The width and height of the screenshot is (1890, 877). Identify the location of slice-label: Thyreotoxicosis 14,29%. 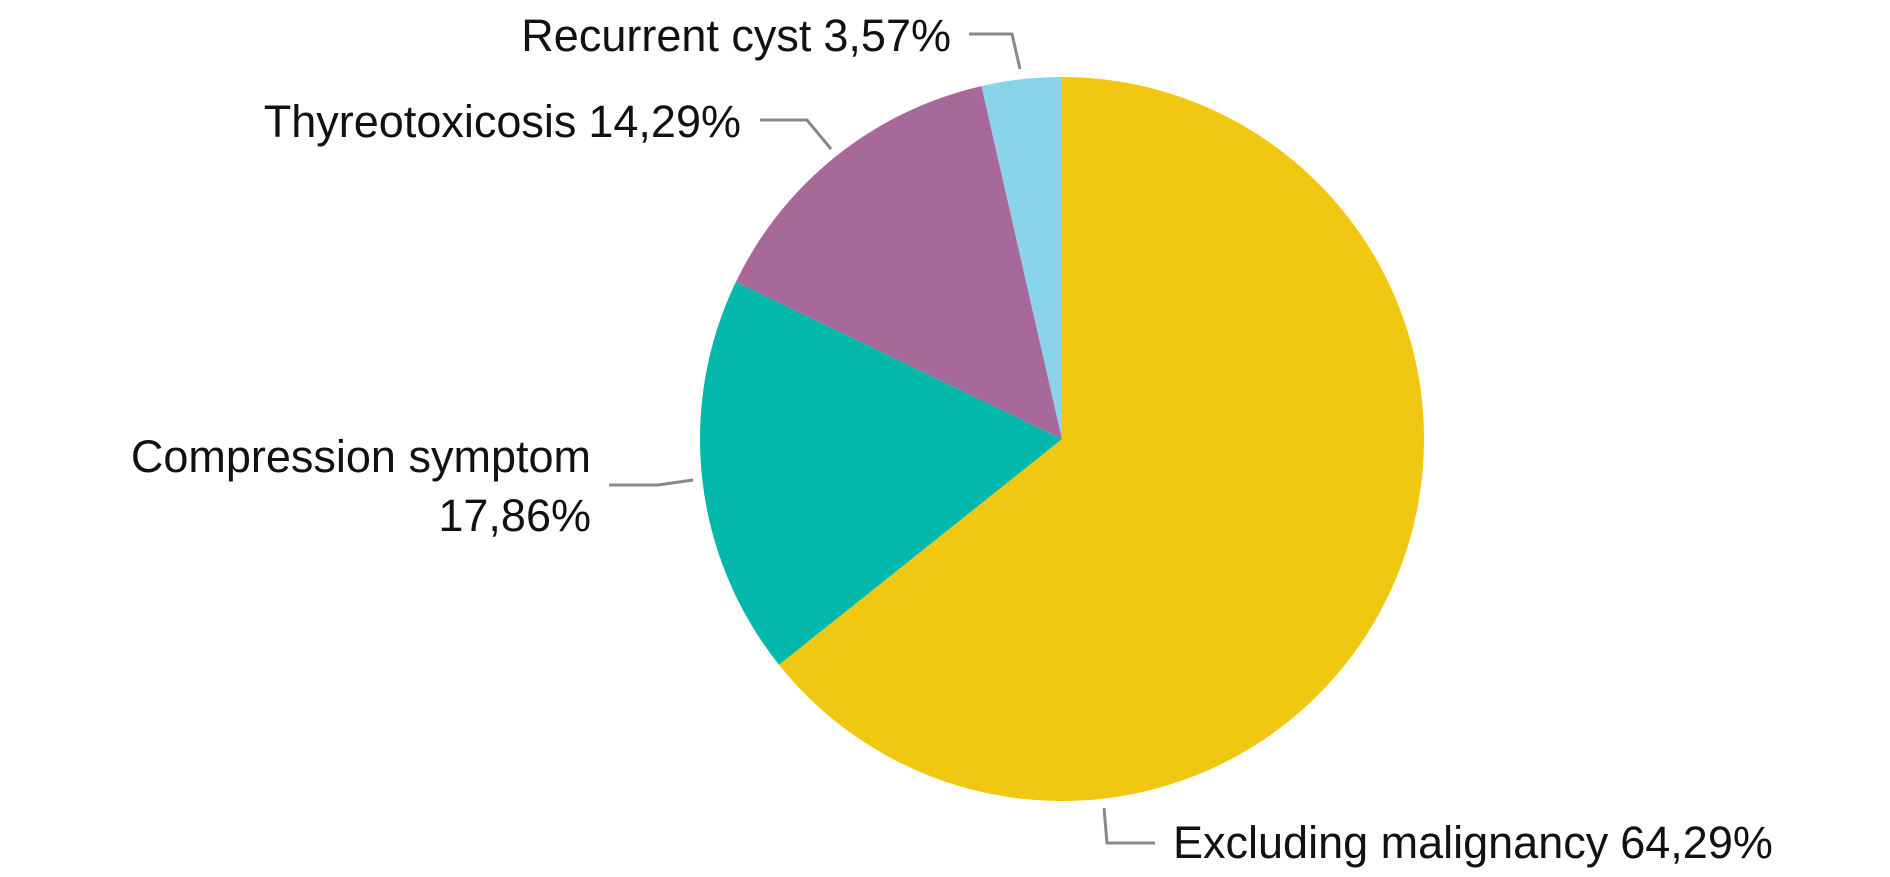
(502, 121).